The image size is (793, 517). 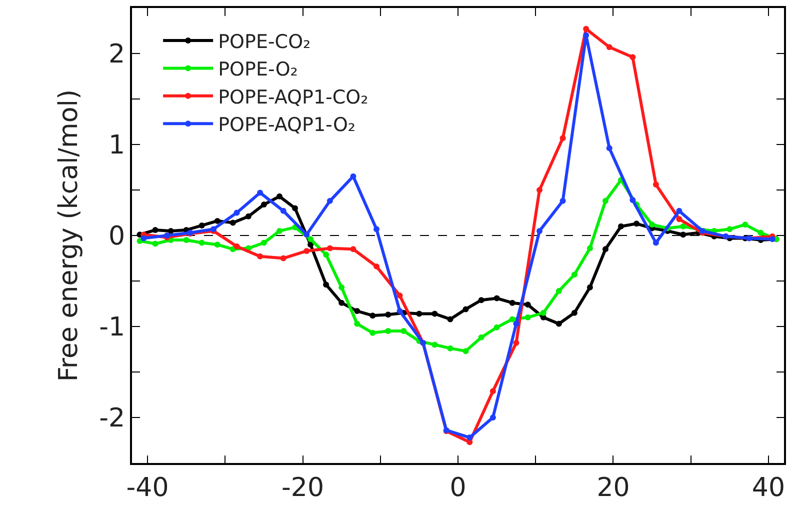 I want to click on x-tick-label: 0, so click(x=458, y=487).